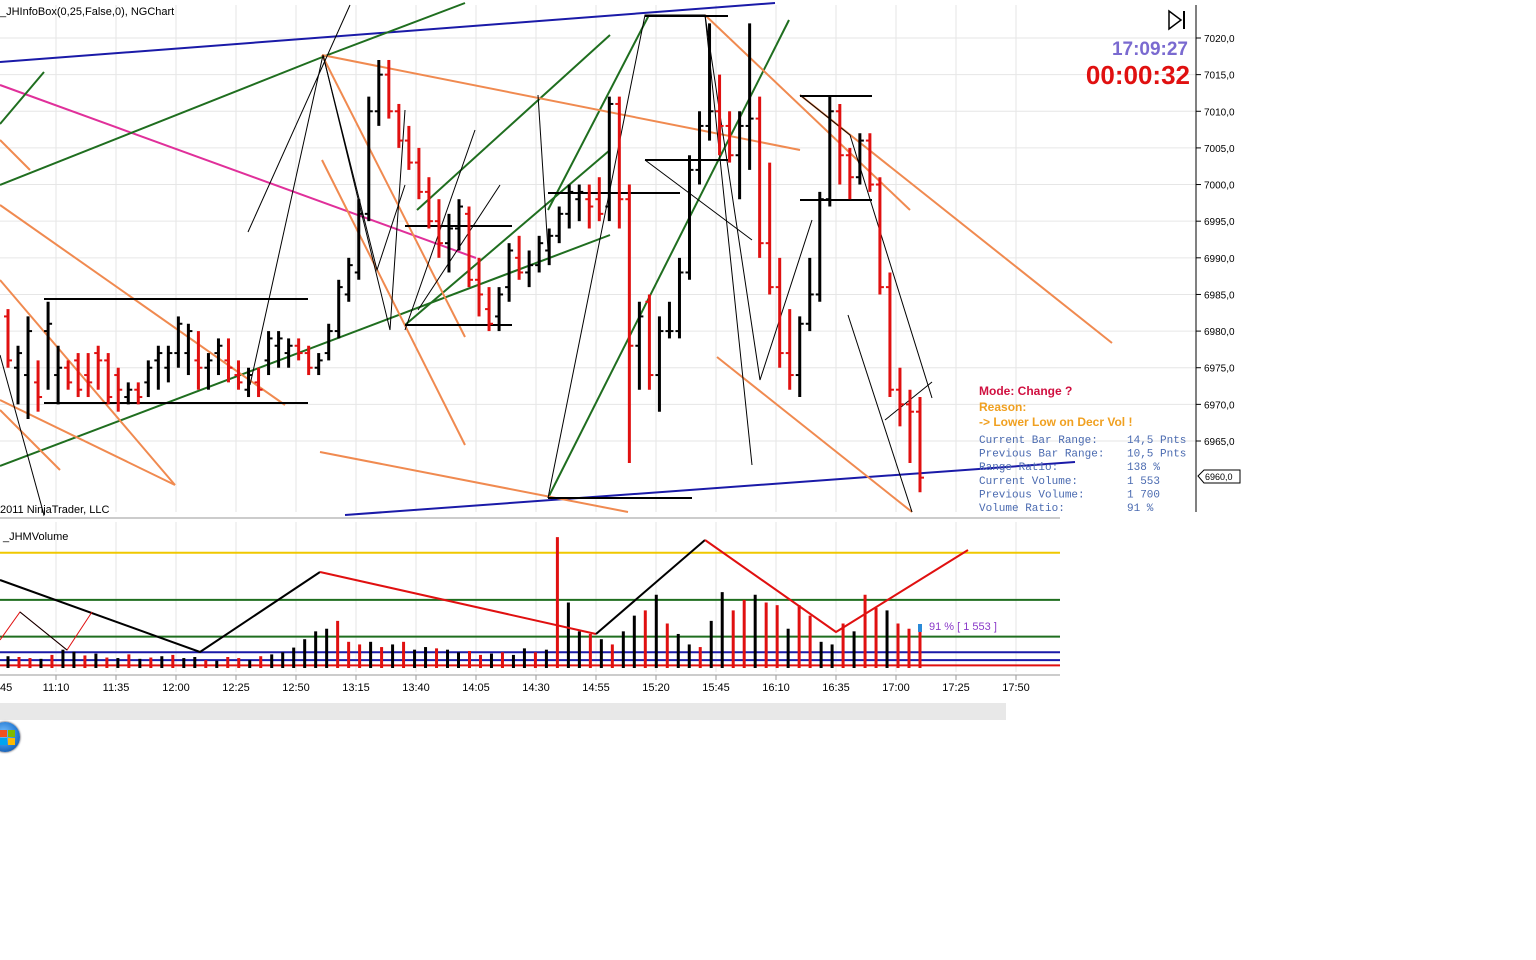  Describe the element at coordinates (956, 688) in the screenshot. I see `time-tick-label: 17:25` at that location.